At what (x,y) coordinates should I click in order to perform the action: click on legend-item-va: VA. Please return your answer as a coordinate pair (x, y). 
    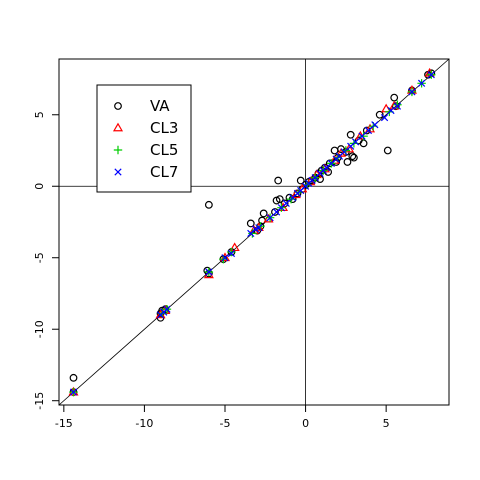
    Looking at the image, I should click on (142, 106).